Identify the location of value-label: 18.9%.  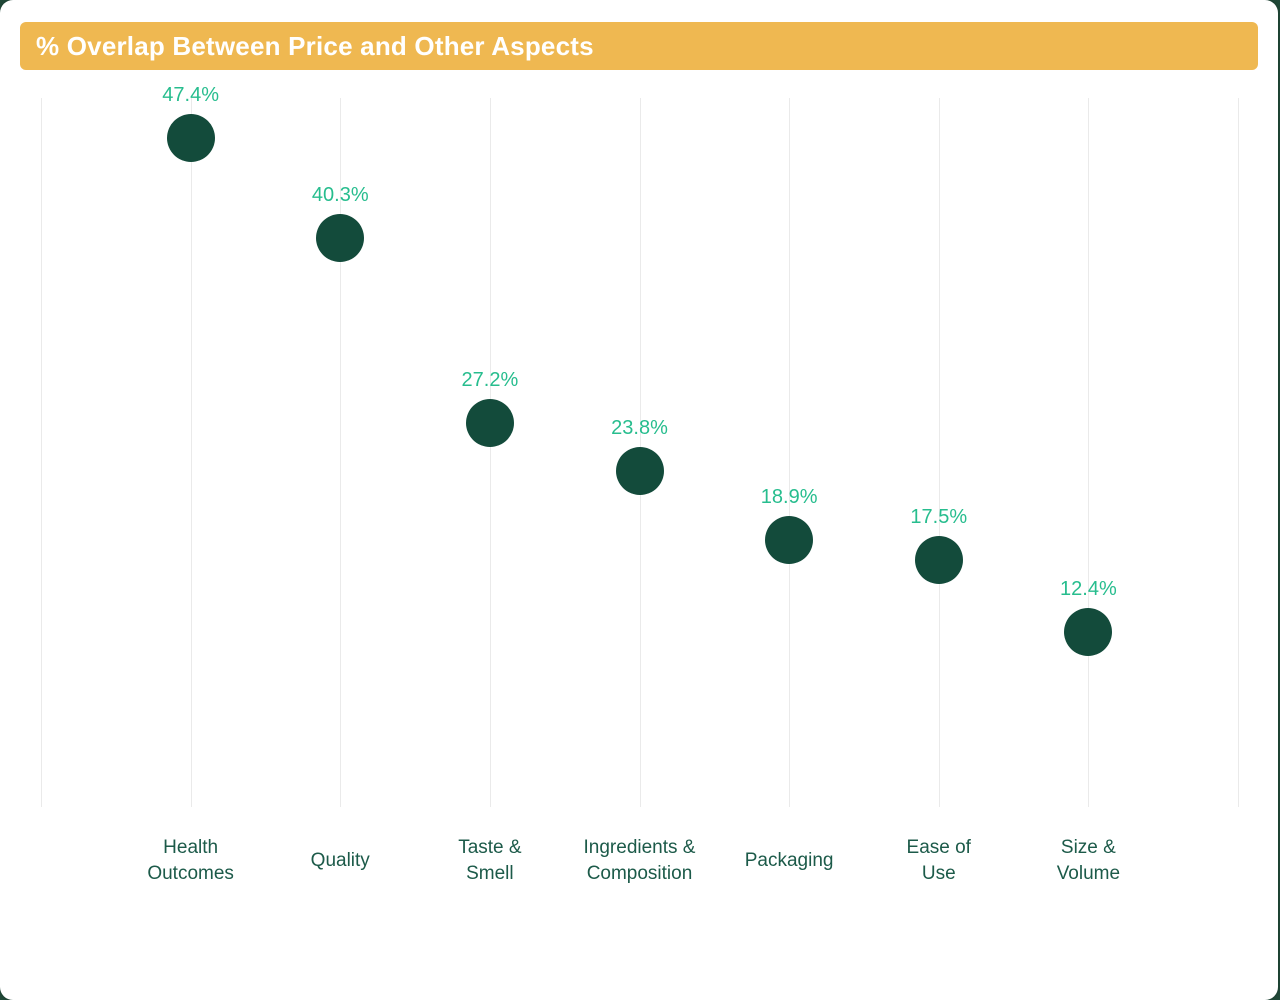
(789, 497).